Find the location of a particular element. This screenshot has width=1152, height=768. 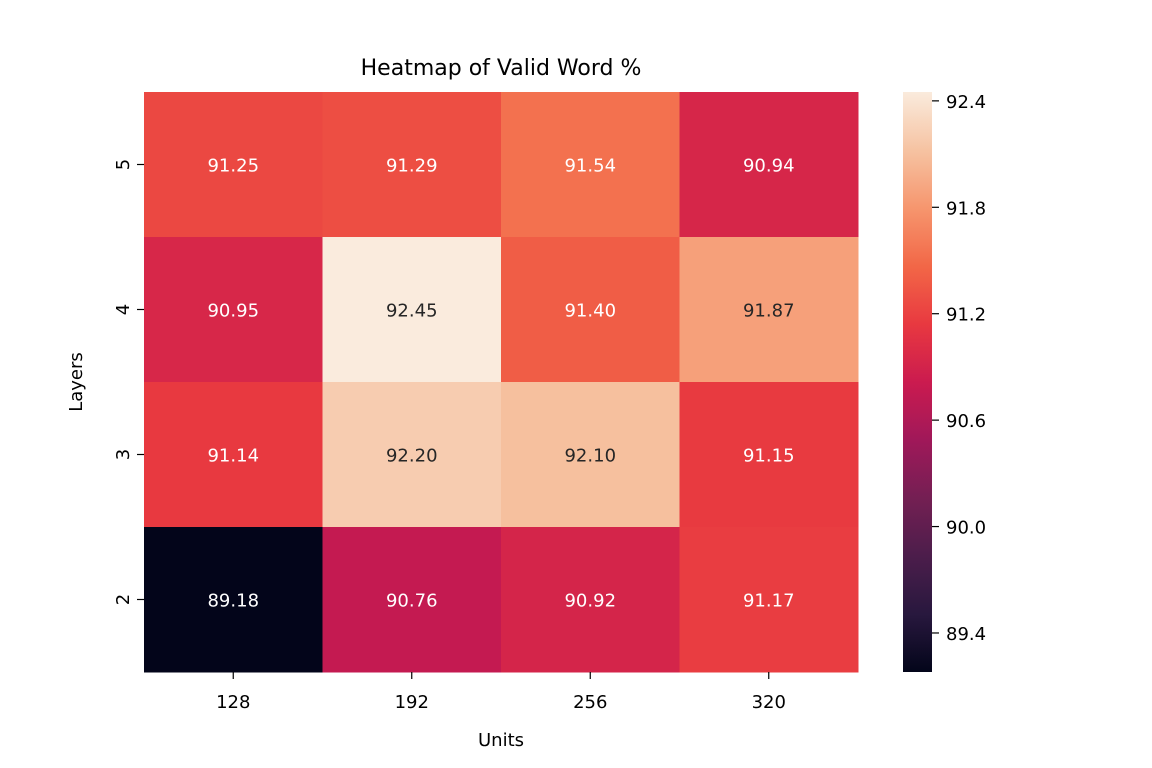

colorbar-tick-label: 89.4 is located at coordinates (966, 634).